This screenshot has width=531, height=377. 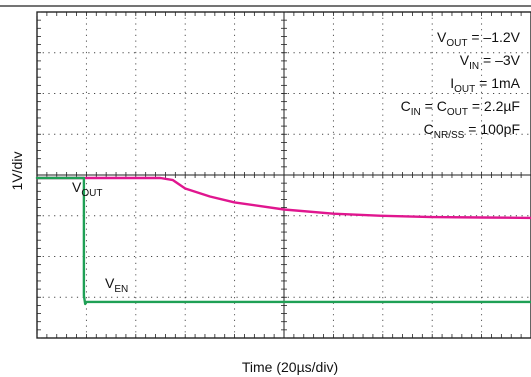 What do you see at coordinates (490, 62) in the screenshot?
I see `annotation-line: VIN = –3V` at bounding box center [490, 62].